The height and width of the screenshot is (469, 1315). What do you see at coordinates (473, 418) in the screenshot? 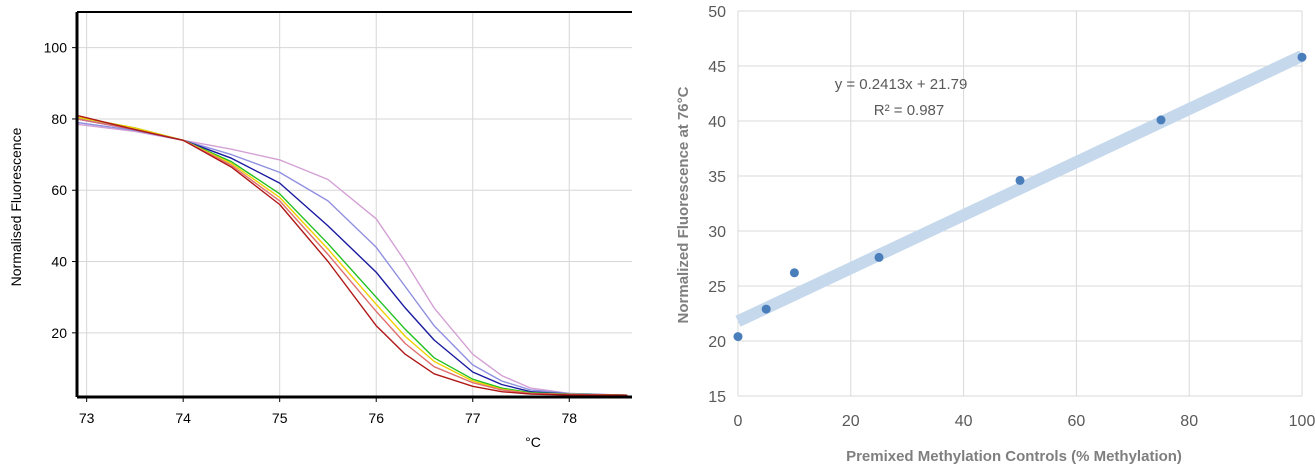
I see `melt-curve-x-tick-label: 77` at bounding box center [473, 418].